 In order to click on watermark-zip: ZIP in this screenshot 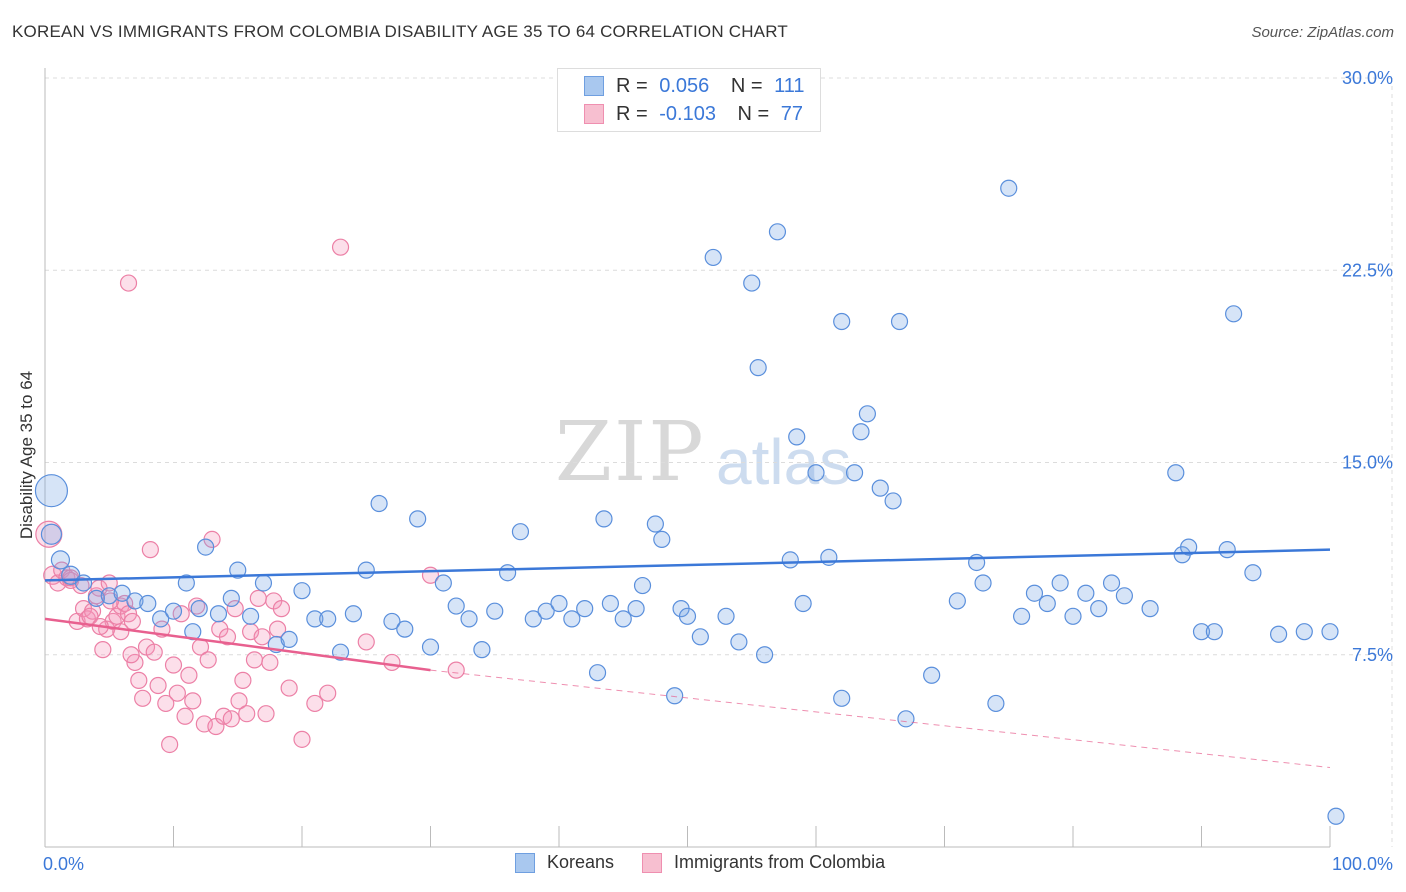, I will do `click(630, 452)`.